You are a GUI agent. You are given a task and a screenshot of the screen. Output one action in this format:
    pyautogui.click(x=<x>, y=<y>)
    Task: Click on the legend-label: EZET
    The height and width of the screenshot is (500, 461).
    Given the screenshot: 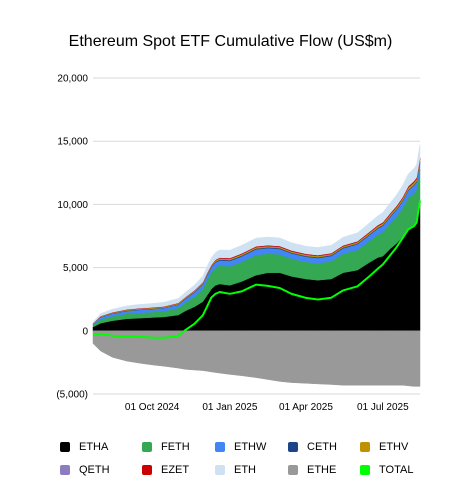 What is the action you would take?
    pyautogui.click(x=175, y=470)
    